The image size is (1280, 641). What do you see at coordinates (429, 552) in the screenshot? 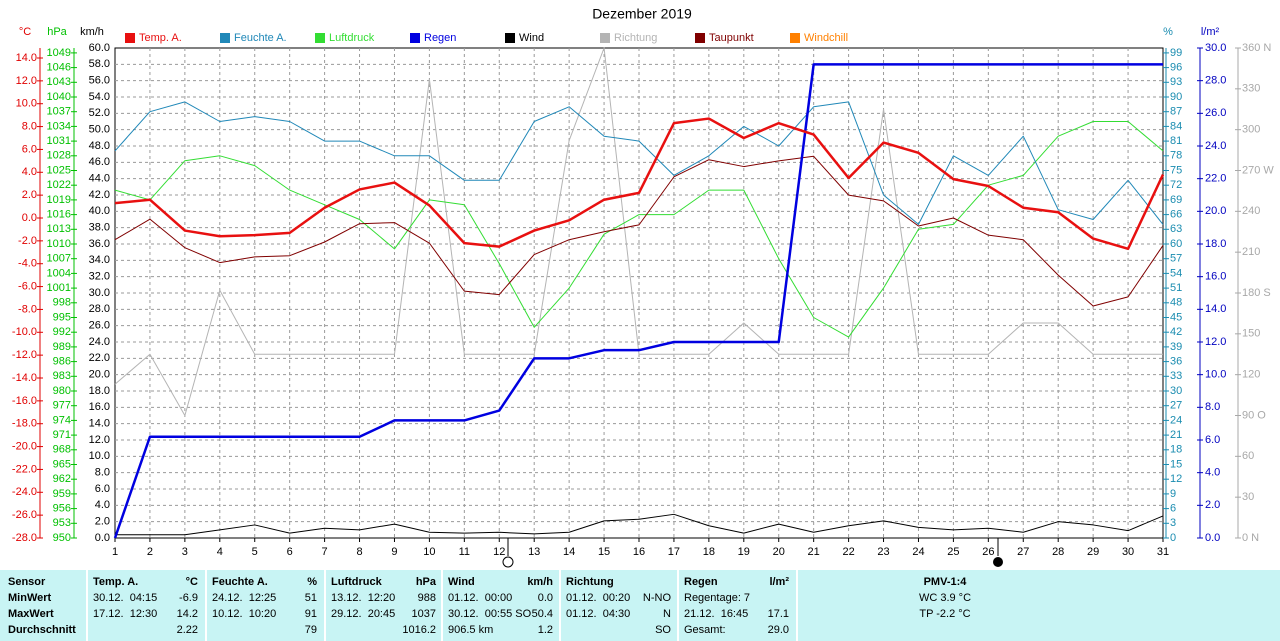
I see `x-tick-label: 10` at bounding box center [429, 552].